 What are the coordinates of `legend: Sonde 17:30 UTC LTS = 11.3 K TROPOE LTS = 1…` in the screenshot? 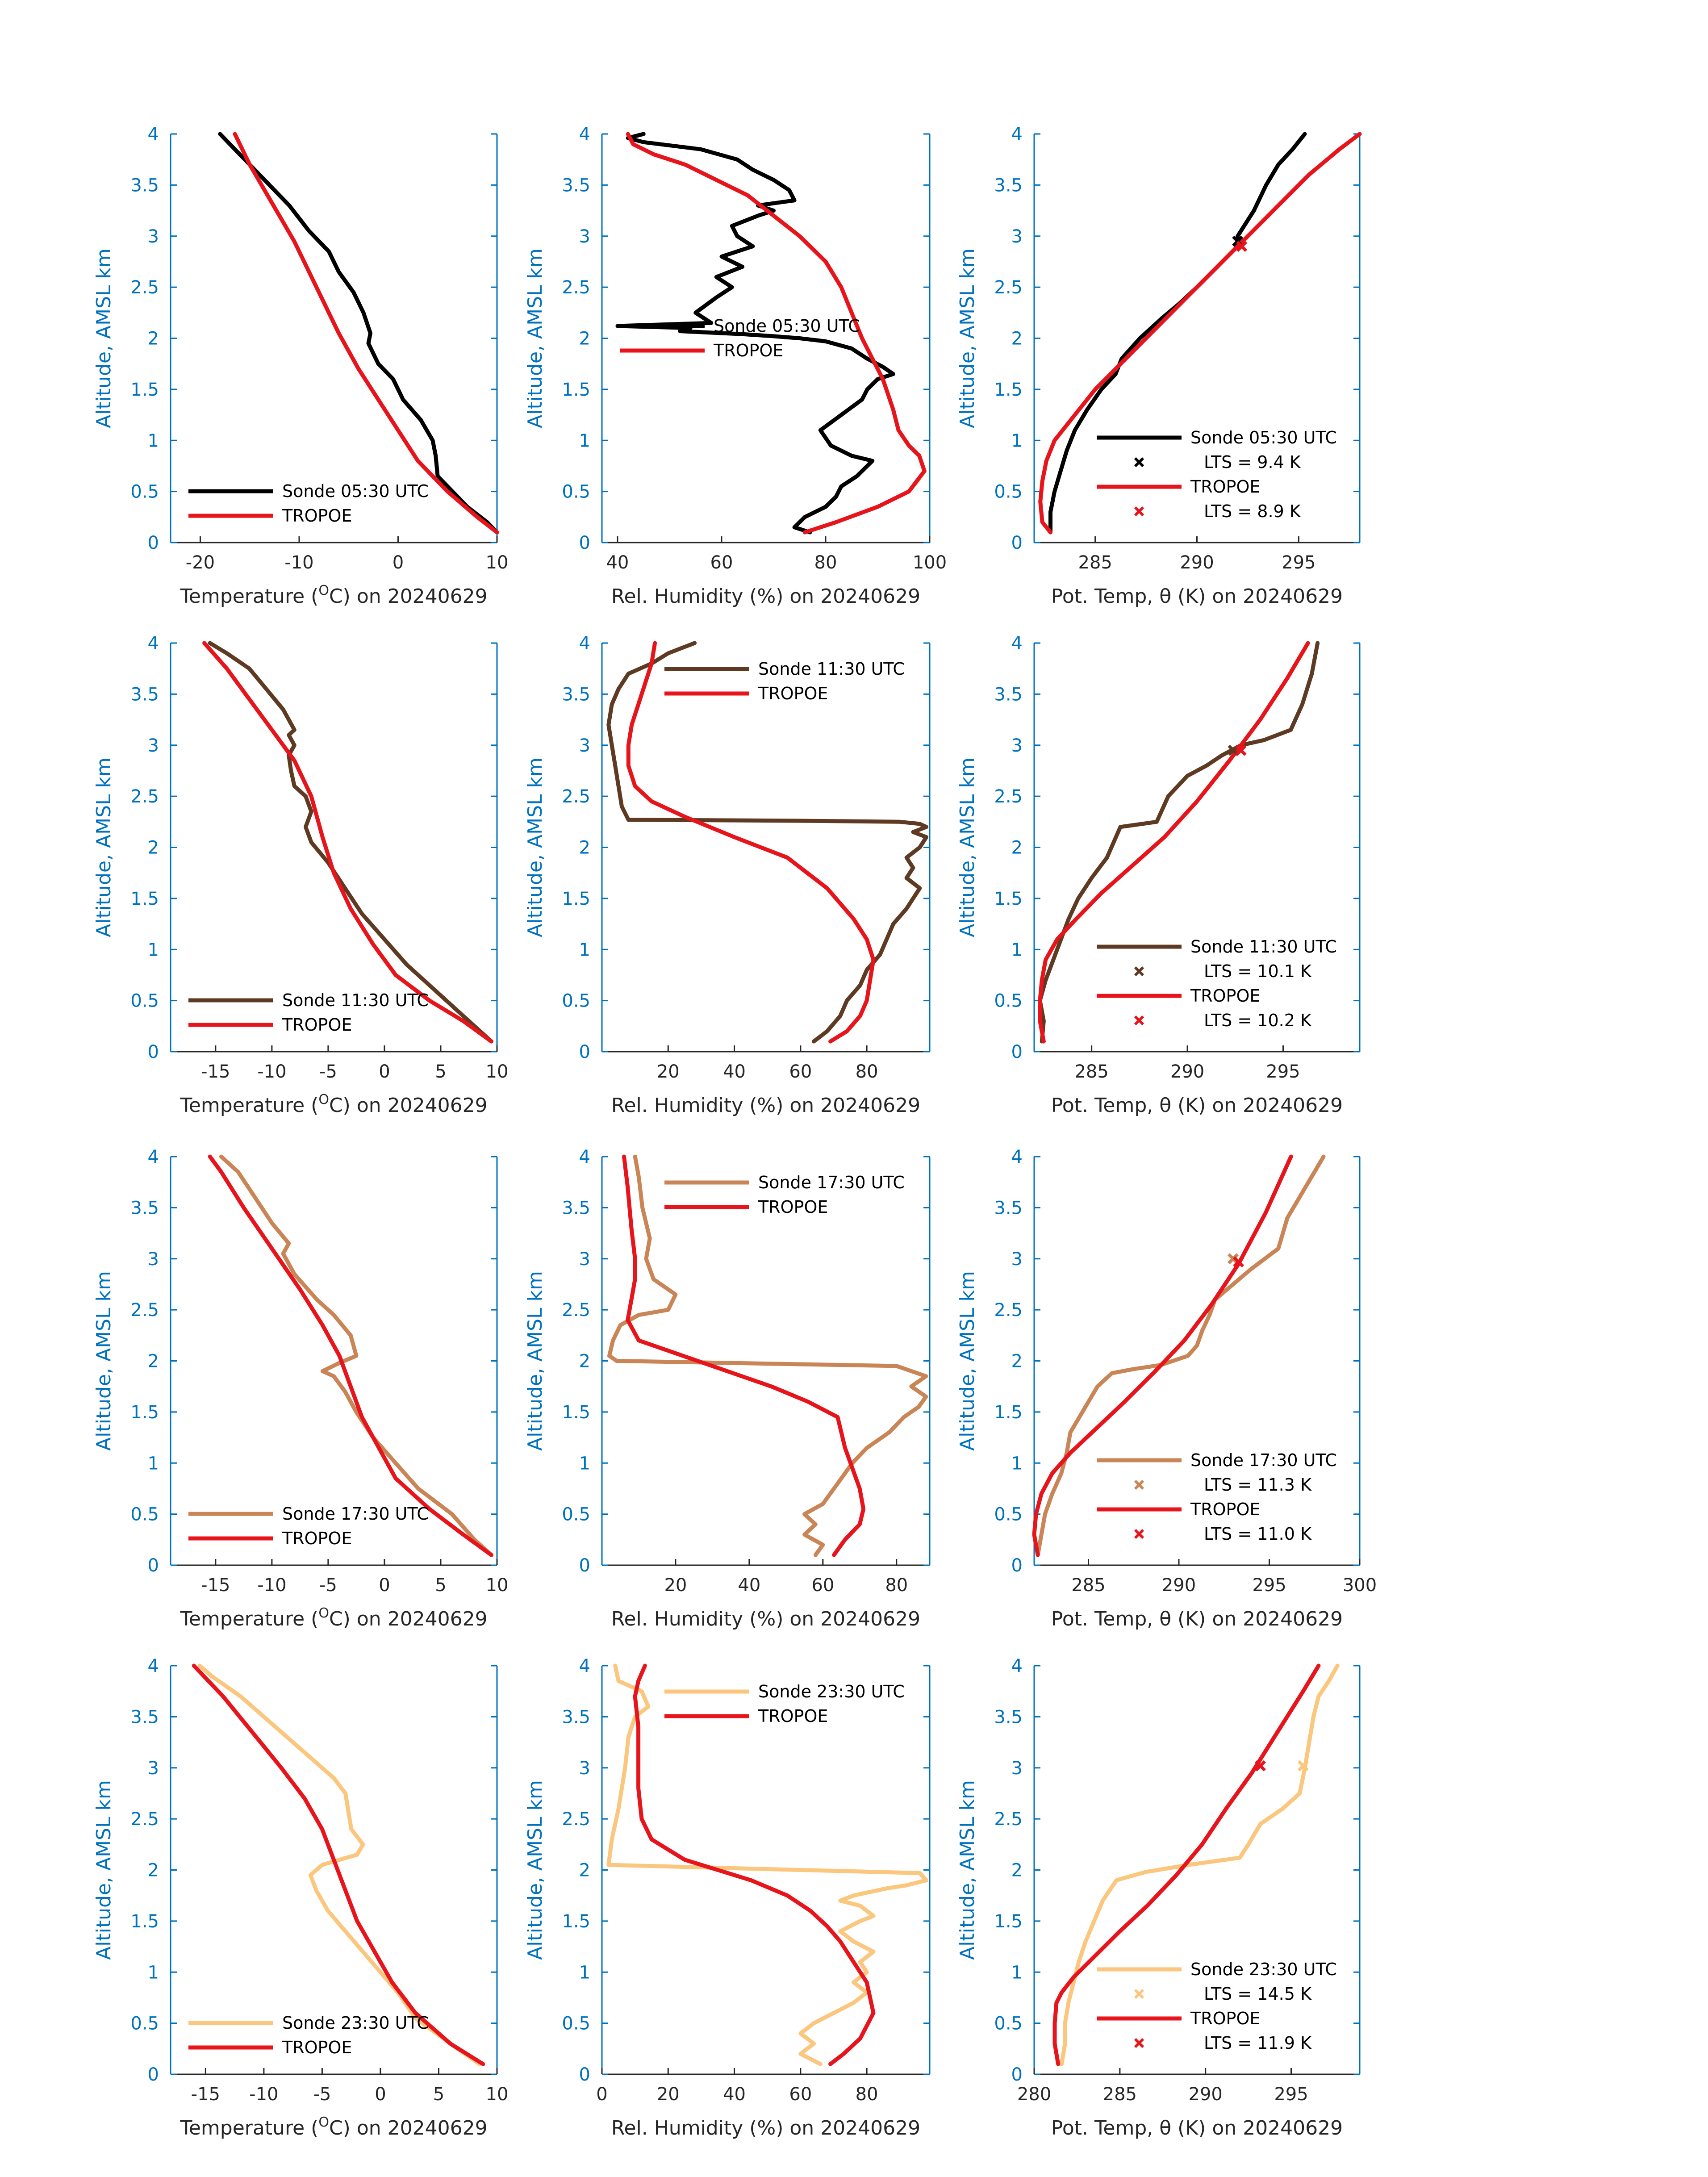 It's located at (1217, 1497).